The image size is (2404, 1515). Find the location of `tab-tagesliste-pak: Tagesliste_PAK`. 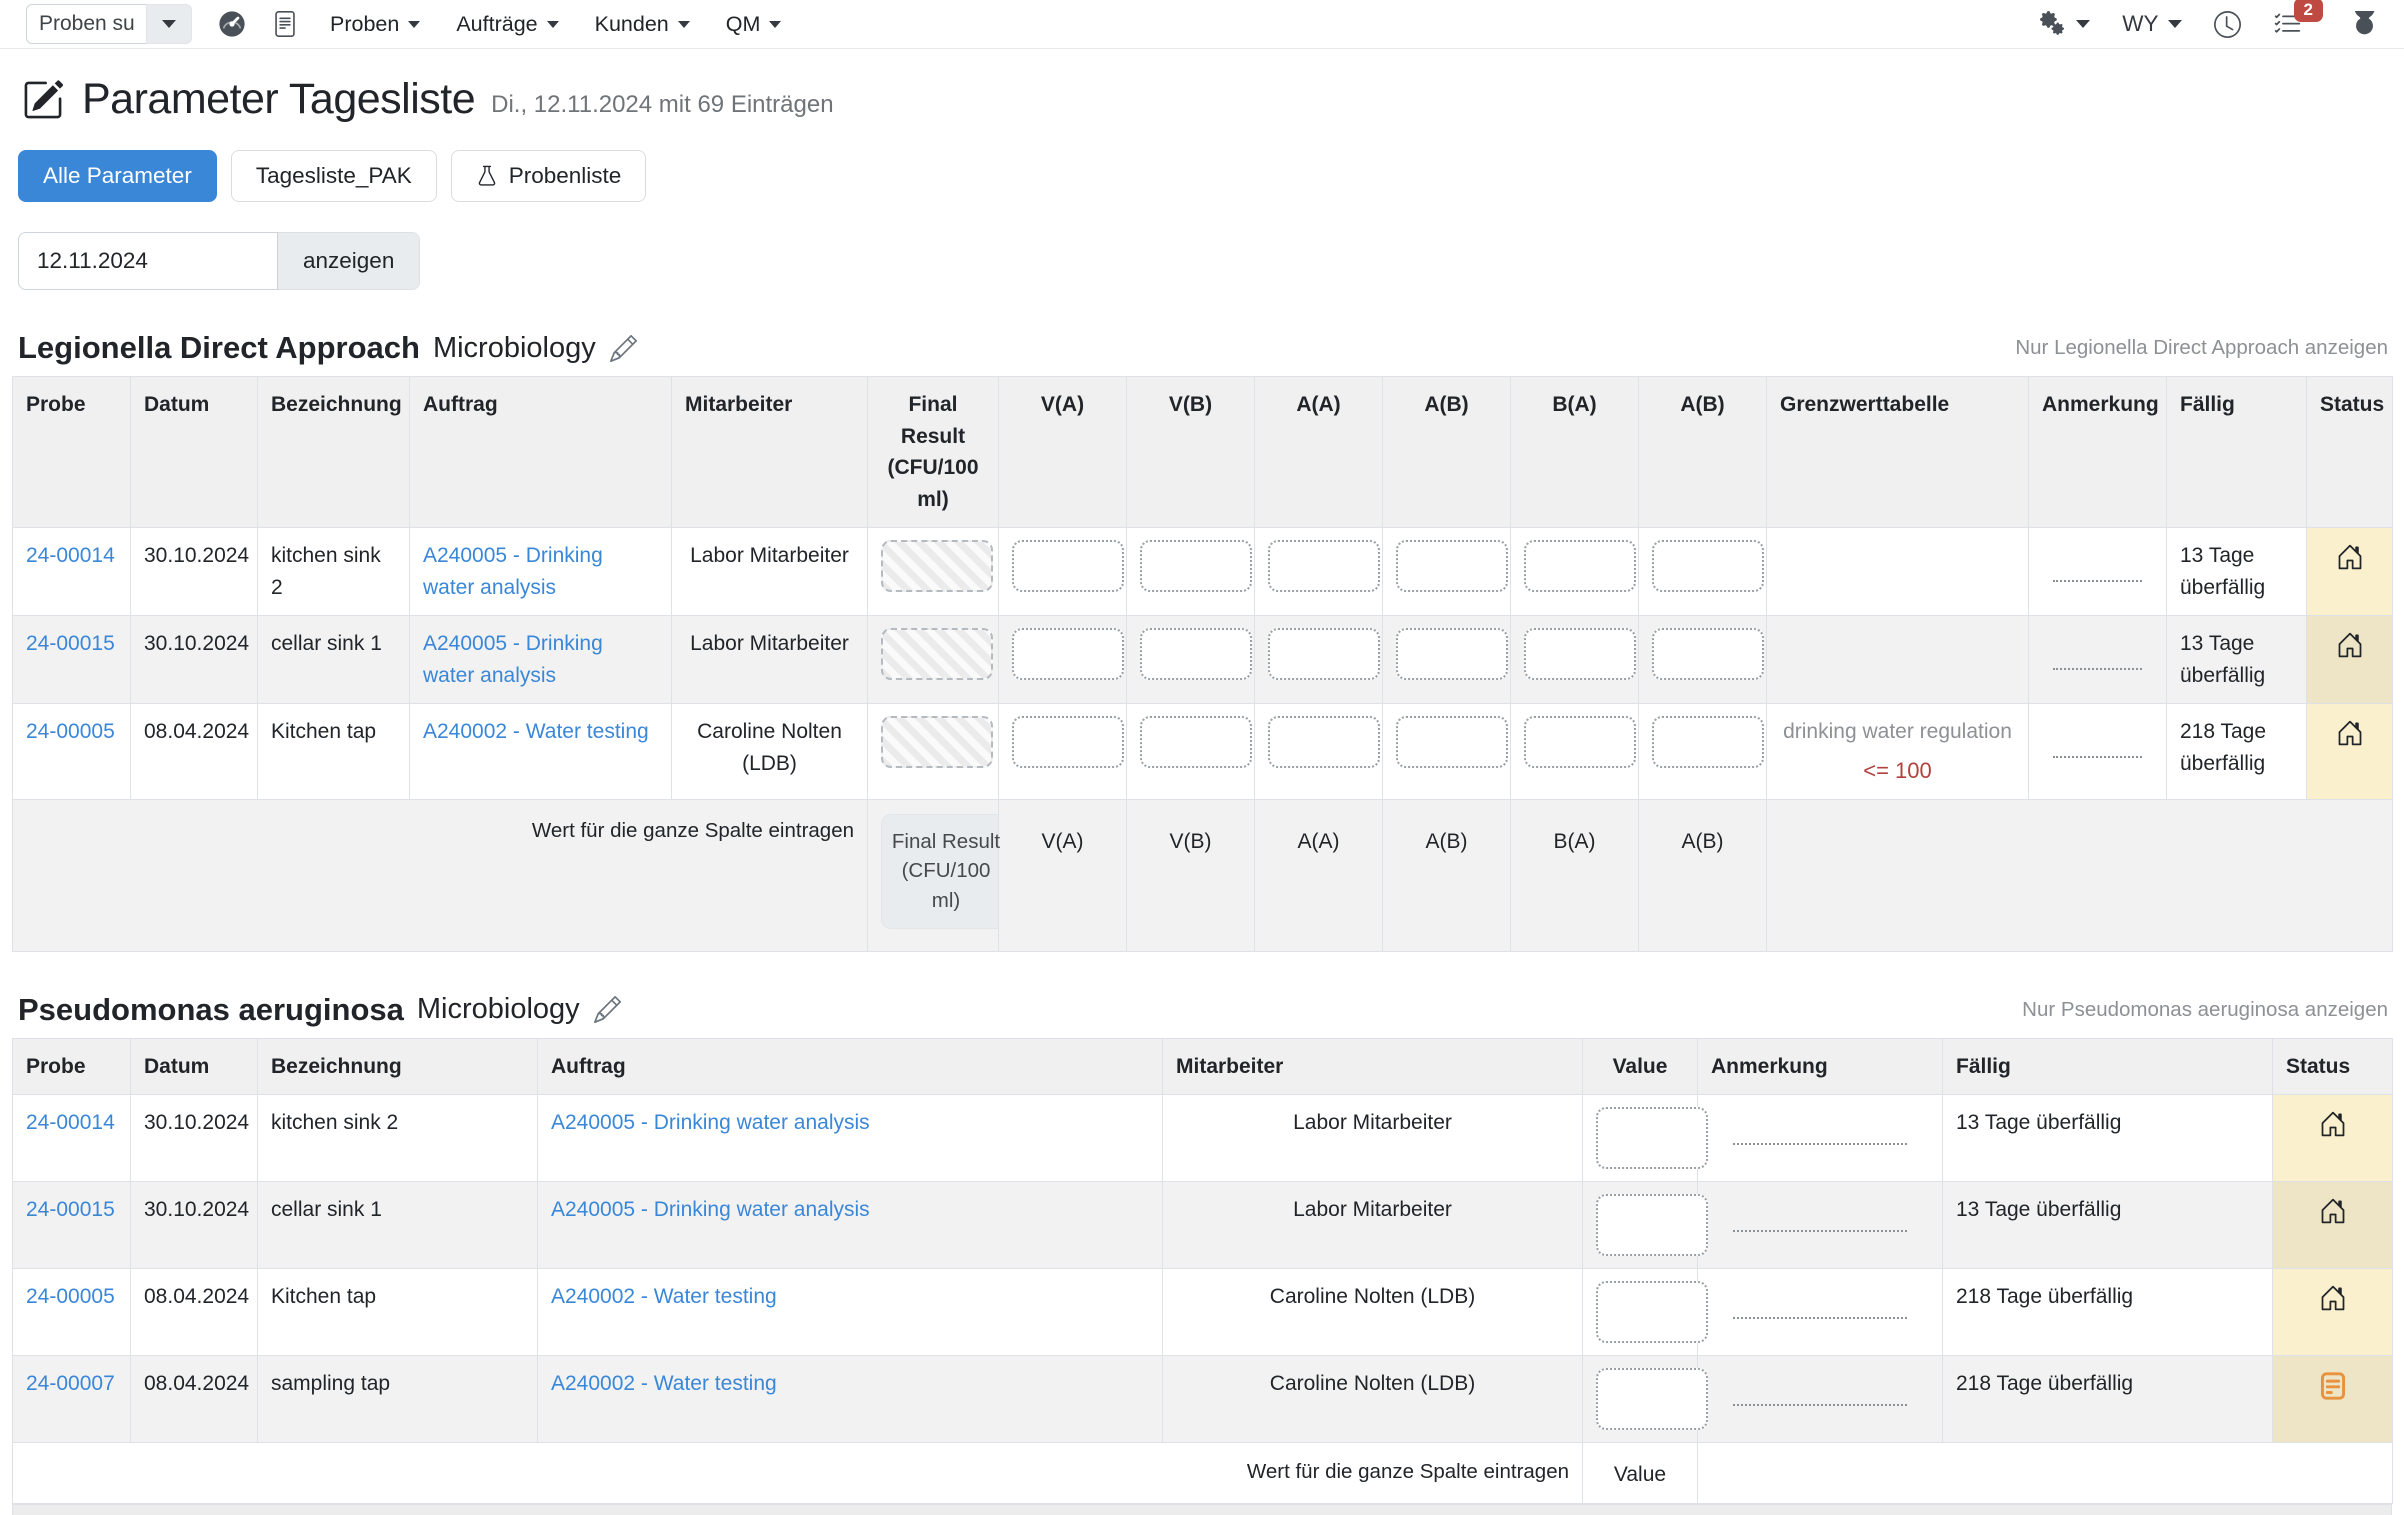

tab-tagesliste-pak: Tagesliste_PAK is located at coordinates (333, 176).